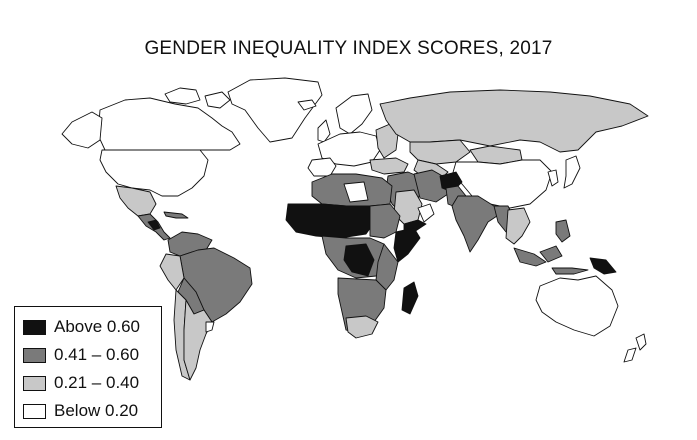 The width and height of the screenshot is (697, 440). I want to click on region-india, so click(476, 224).